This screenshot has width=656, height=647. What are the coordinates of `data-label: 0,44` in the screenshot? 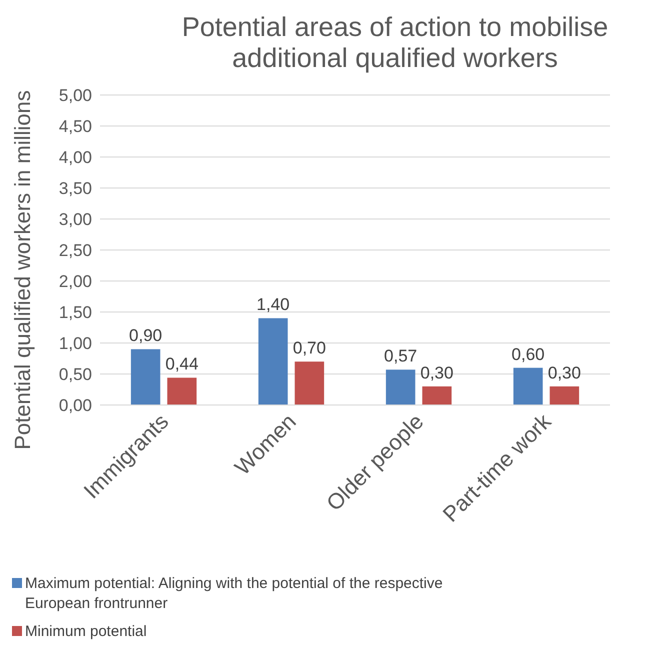 It's located at (181, 364).